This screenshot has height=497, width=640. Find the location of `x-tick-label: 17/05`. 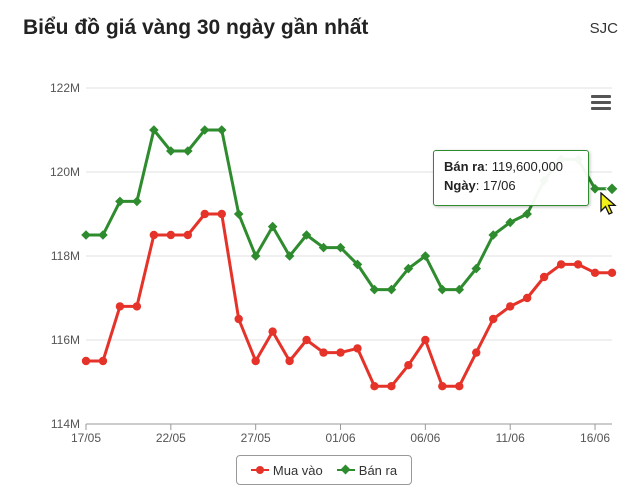

x-tick-label: 17/05 is located at coordinates (86, 438).